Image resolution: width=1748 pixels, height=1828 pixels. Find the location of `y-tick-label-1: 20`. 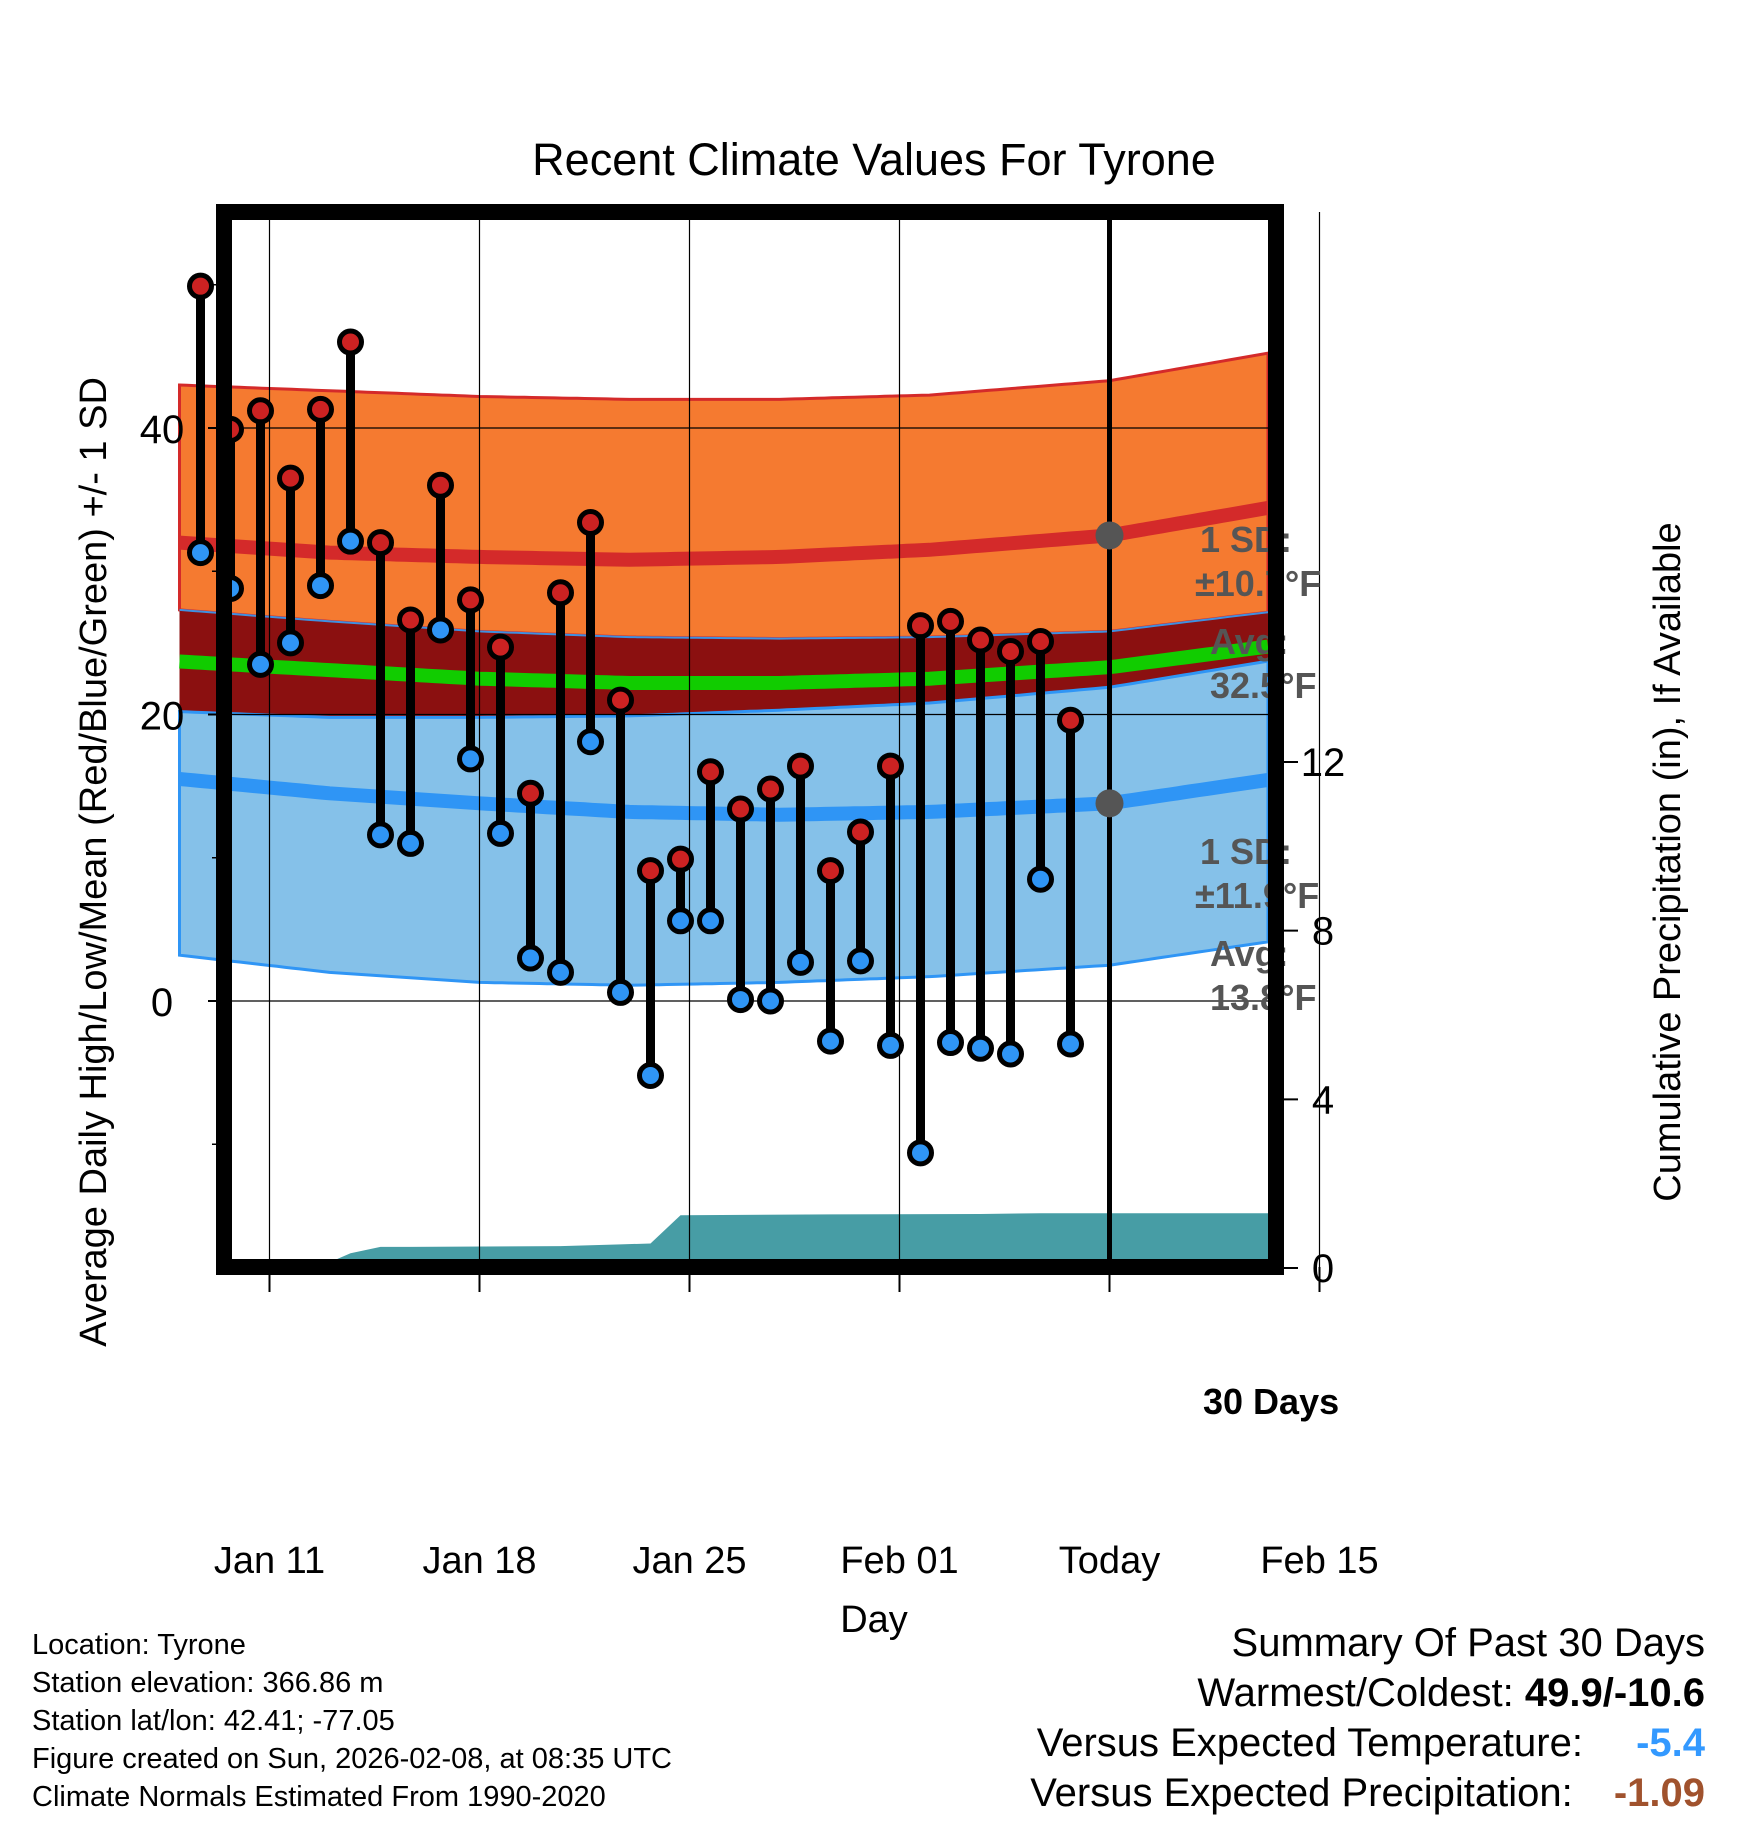

y-tick-label-1: 20 is located at coordinates (162, 717).